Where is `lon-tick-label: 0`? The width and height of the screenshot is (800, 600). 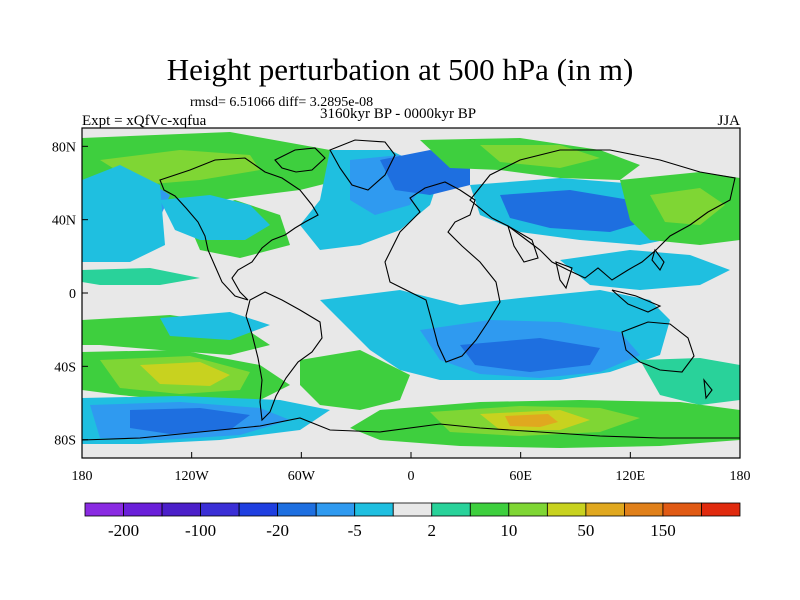 lon-tick-label: 0 is located at coordinates (411, 476).